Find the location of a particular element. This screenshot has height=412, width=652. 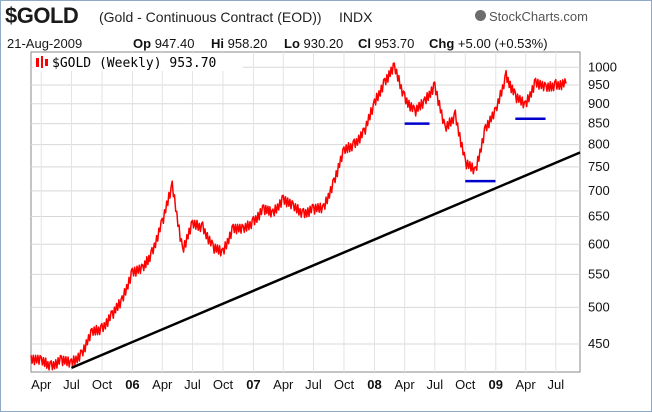

x-tick-label-4: Apr is located at coordinates (162, 384).